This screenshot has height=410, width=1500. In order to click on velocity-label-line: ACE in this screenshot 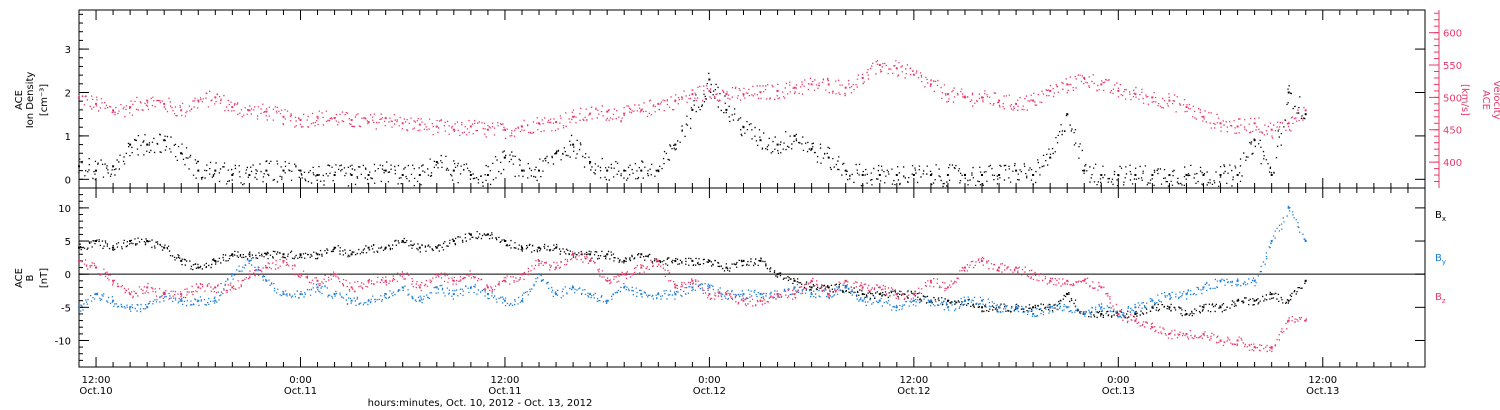, I will do `click(1485, 100)`.